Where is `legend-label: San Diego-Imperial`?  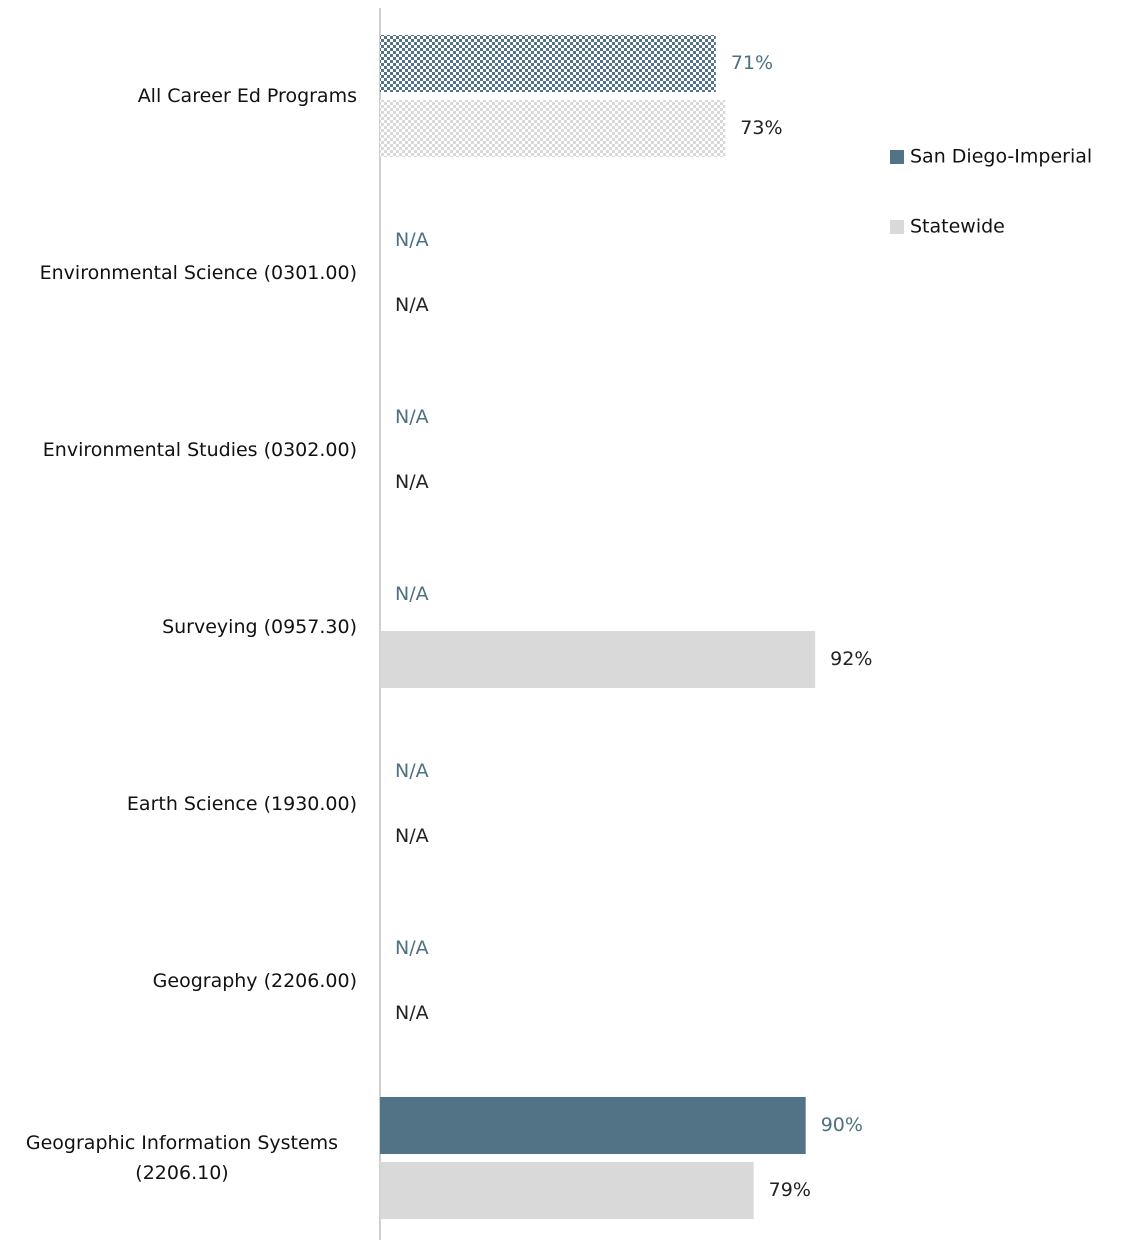
legend-label: San Diego-Imperial is located at coordinates (1001, 157).